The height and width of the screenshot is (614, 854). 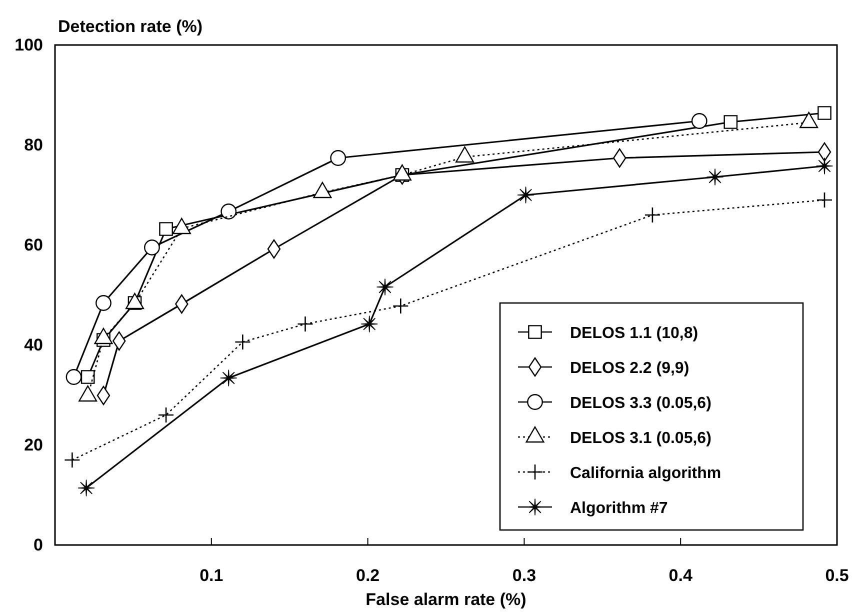 I want to click on x-tick-label: 0.2, so click(x=368, y=576).